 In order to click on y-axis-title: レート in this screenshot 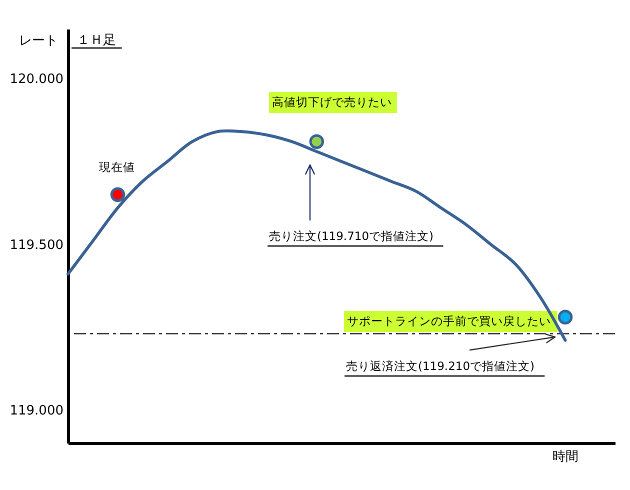, I will do `click(38, 41)`.